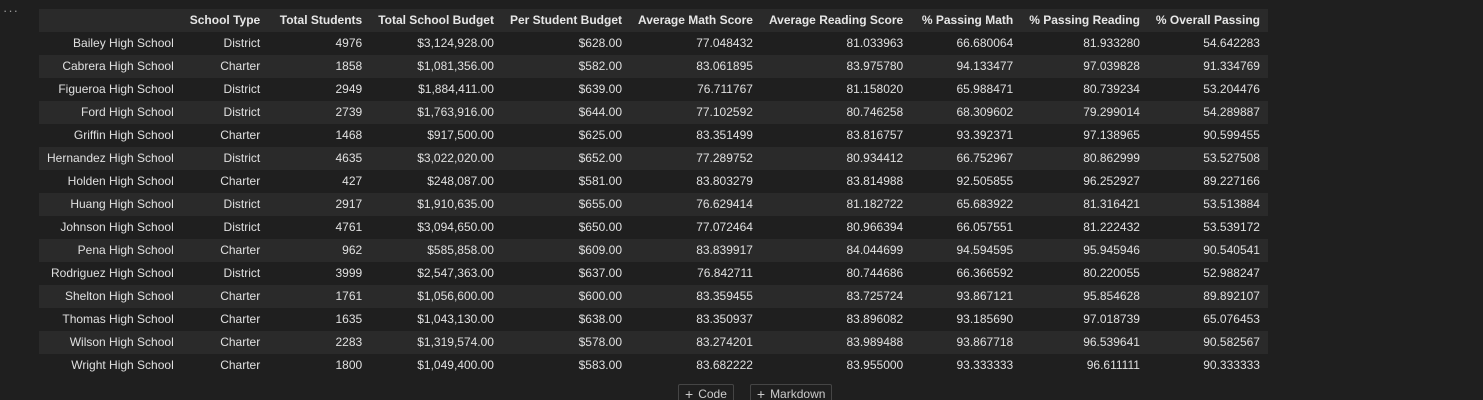 This screenshot has height=400, width=1483. What do you see at coordinates (319, 273) in the screenshot?
I see `table-cell: 3999` at bounding box center [319, 273].